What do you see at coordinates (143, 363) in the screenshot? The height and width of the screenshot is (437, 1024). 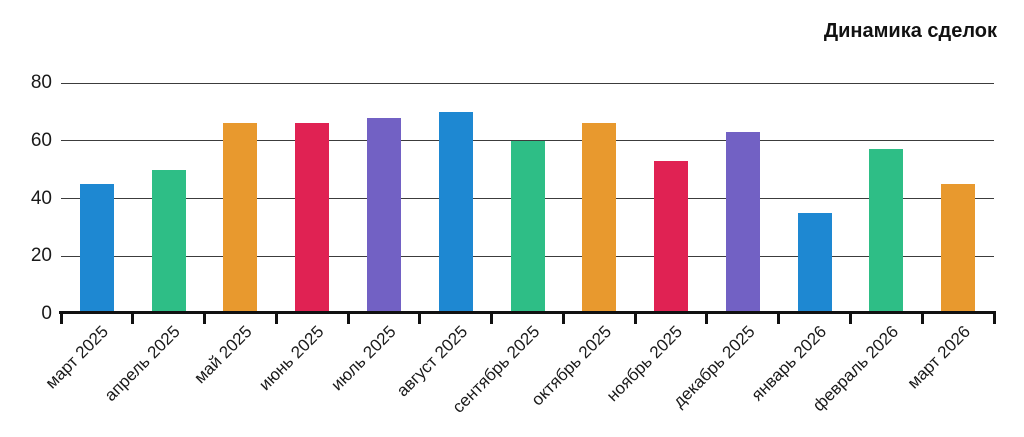 I see `x-axis-tick-label: апрель 2025` at bounding box center [143, 363].